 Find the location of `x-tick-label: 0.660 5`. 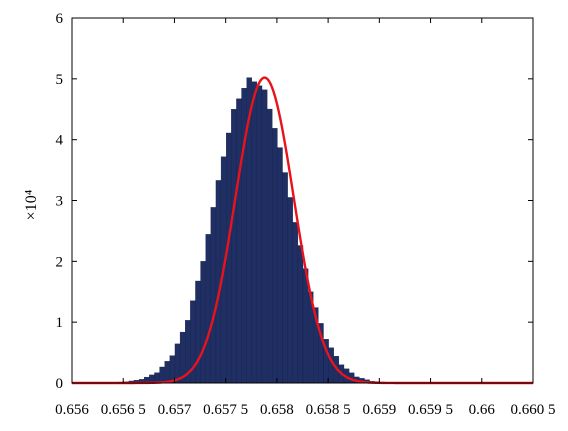

x-tick-label: 0.660 5 is located at coordinates (533, 410).